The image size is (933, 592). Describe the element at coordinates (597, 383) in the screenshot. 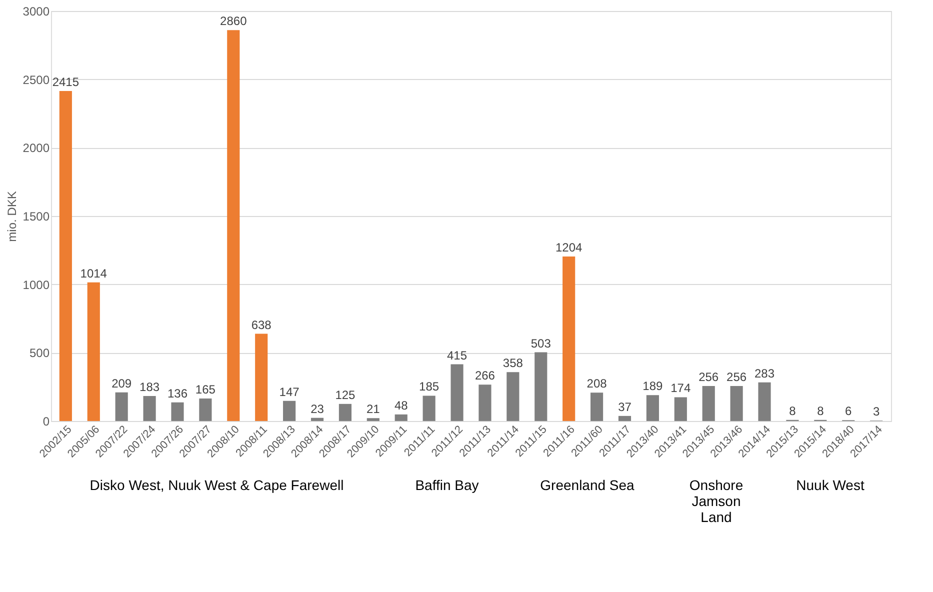

I see `data-label: 208` at that location.